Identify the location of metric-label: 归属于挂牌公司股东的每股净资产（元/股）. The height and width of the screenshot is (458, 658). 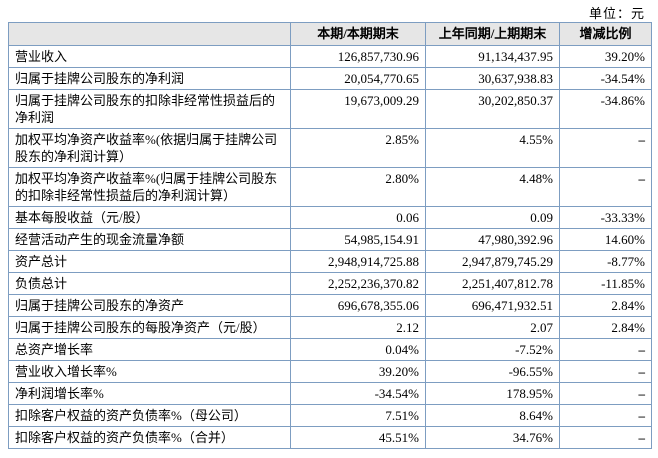
(149, 327).